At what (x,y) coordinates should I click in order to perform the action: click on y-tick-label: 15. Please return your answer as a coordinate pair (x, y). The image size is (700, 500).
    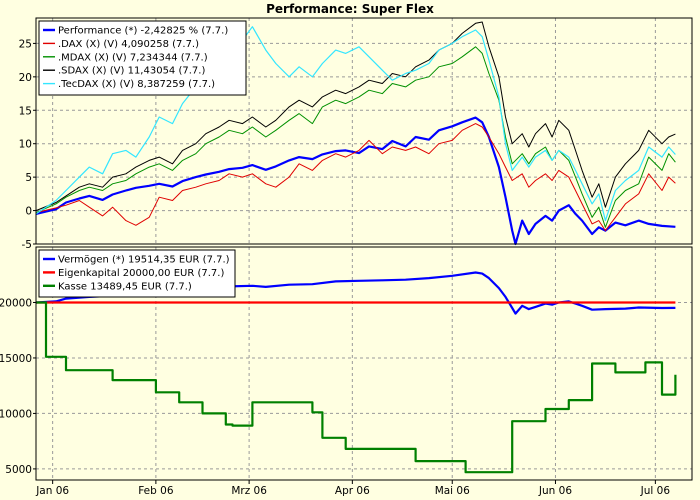
    Looking at the image, I should click on (25, 111).